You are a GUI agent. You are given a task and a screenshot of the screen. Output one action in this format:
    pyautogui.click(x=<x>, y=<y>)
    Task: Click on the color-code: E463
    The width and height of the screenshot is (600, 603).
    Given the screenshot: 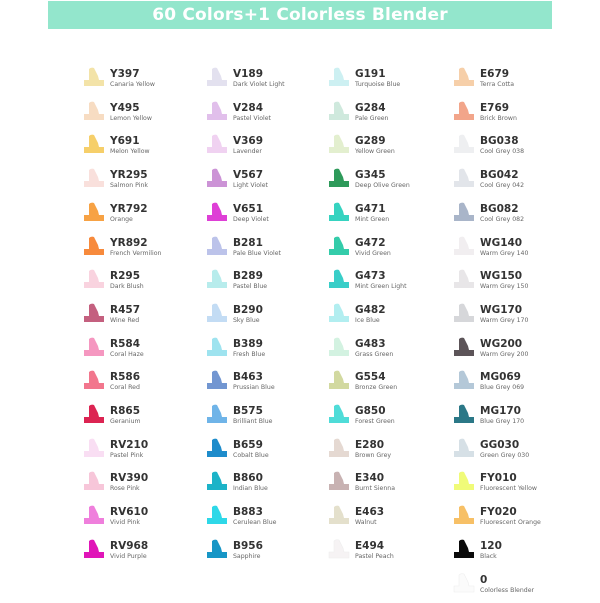 What is the action you would take?
    pyautogui.click(x=370, y=512)
    